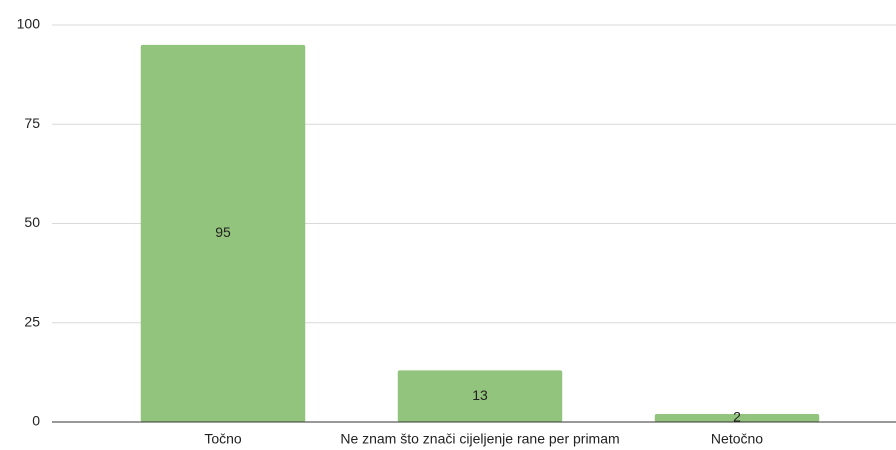 Image resolution: width=896 pixels, height=450 pixels. What do you see at coordinates (223, 439) in the screenshot?
I see `x-tick-label: Točno` at bounding box center [223, 439].